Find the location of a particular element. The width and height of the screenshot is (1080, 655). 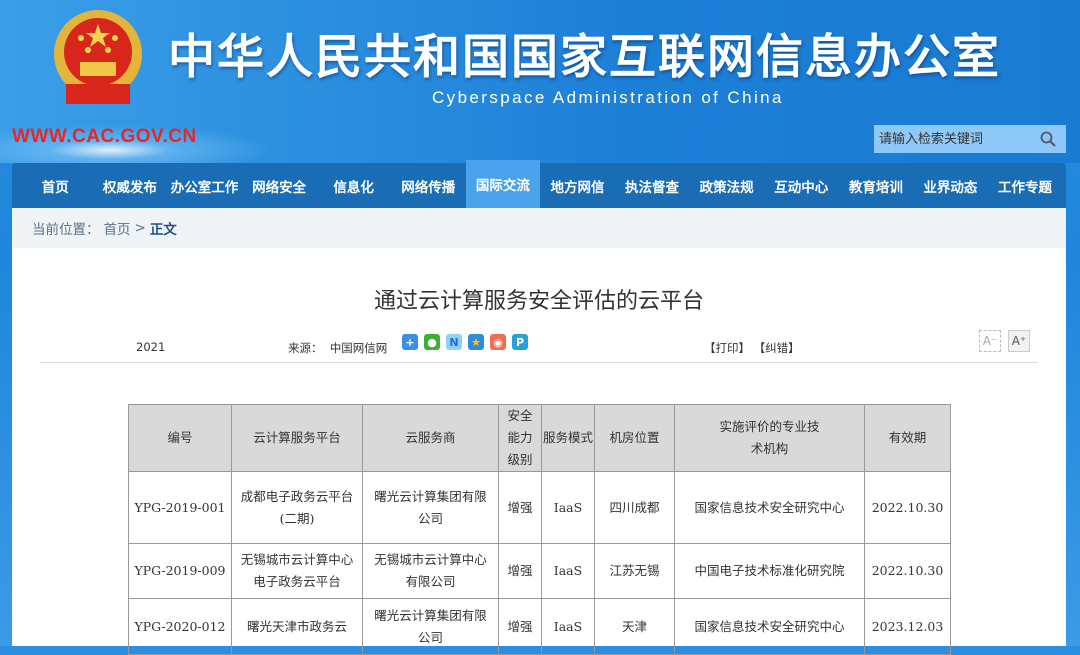

table-cell: 无锡城市云计算中心有限公司 is located at coordinates (430, 571).